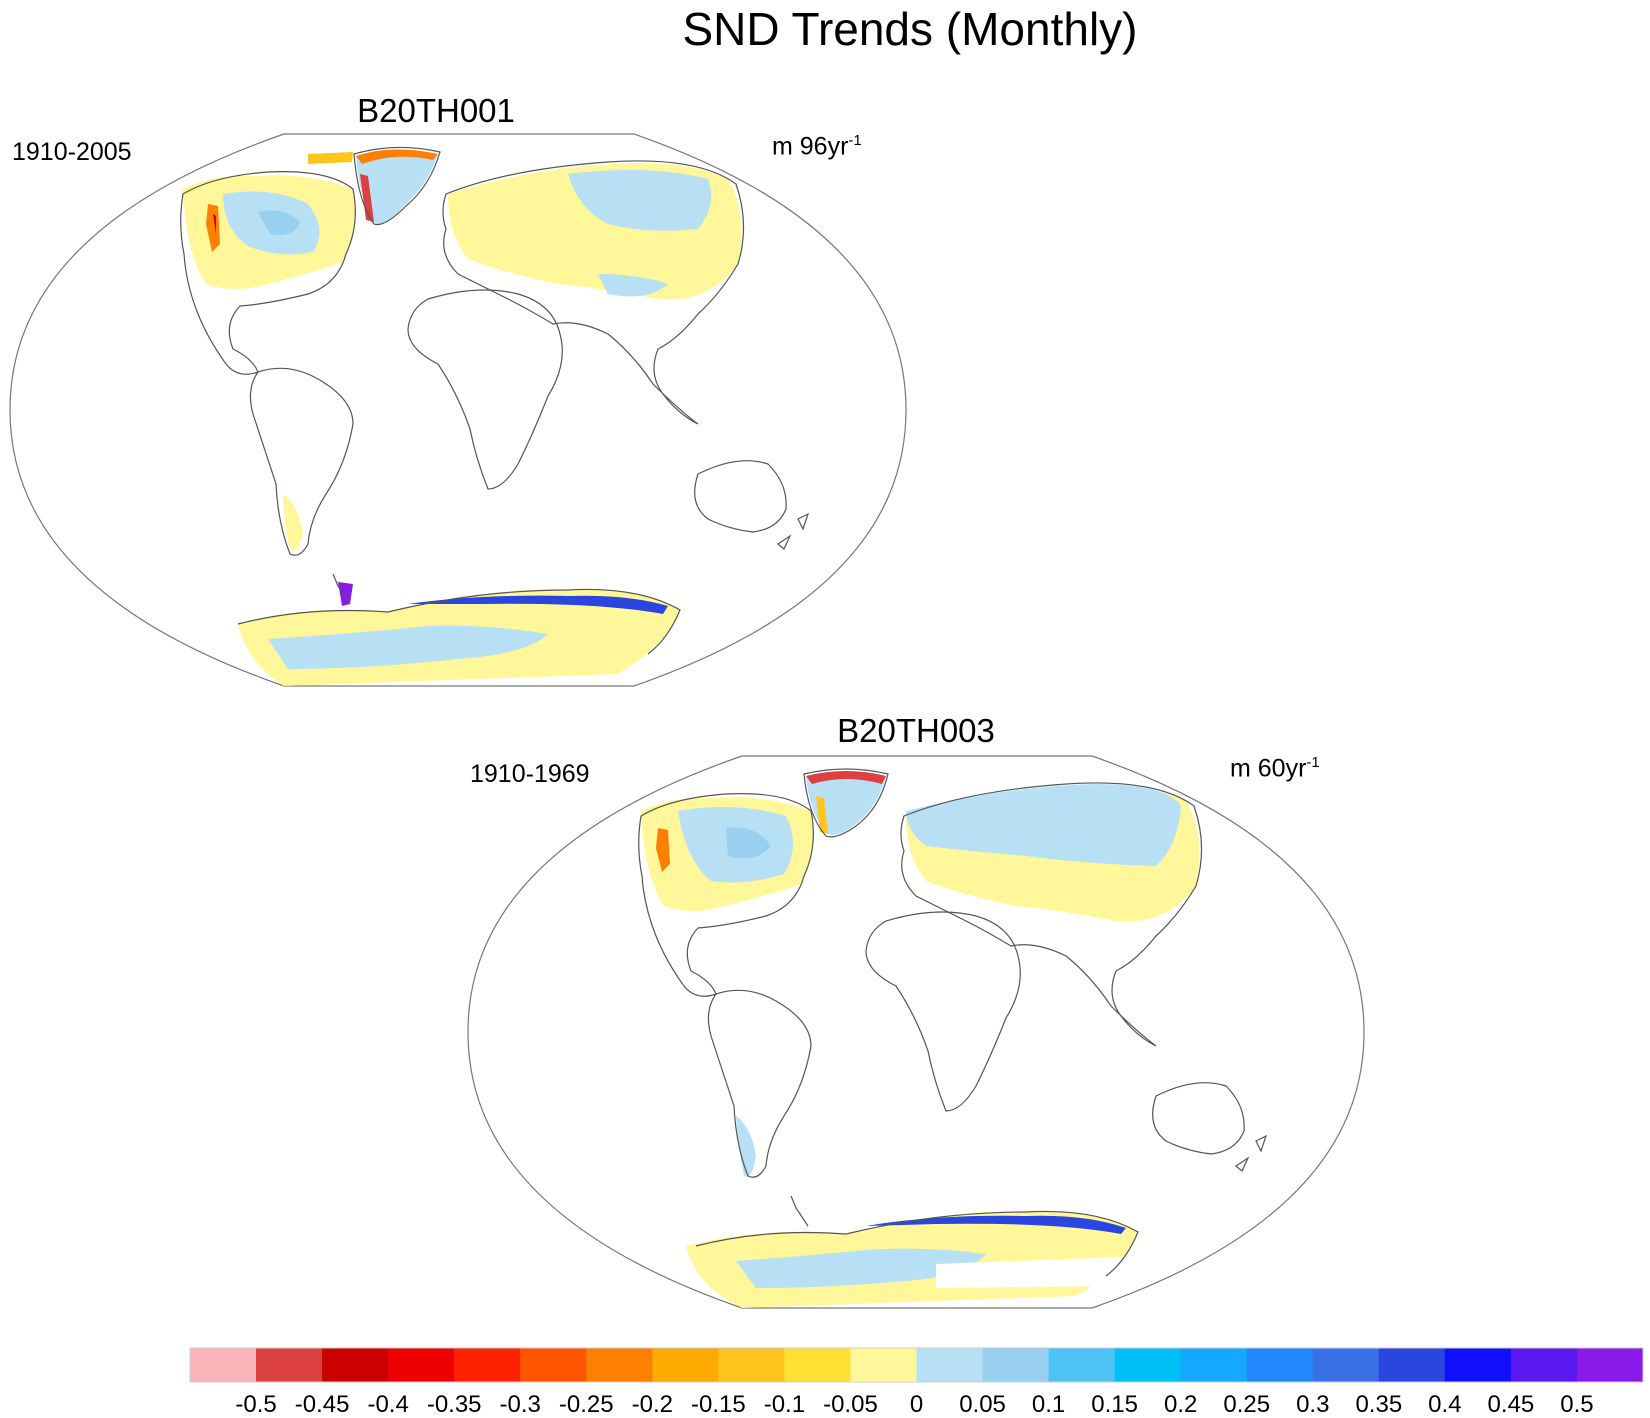 Image resolution: width=1650 pixels, height=1418 pixels. Describe the element at coordinates (454, 1404) in the screenshot. I see `colorbar-tick-label: -0.35` at that location.